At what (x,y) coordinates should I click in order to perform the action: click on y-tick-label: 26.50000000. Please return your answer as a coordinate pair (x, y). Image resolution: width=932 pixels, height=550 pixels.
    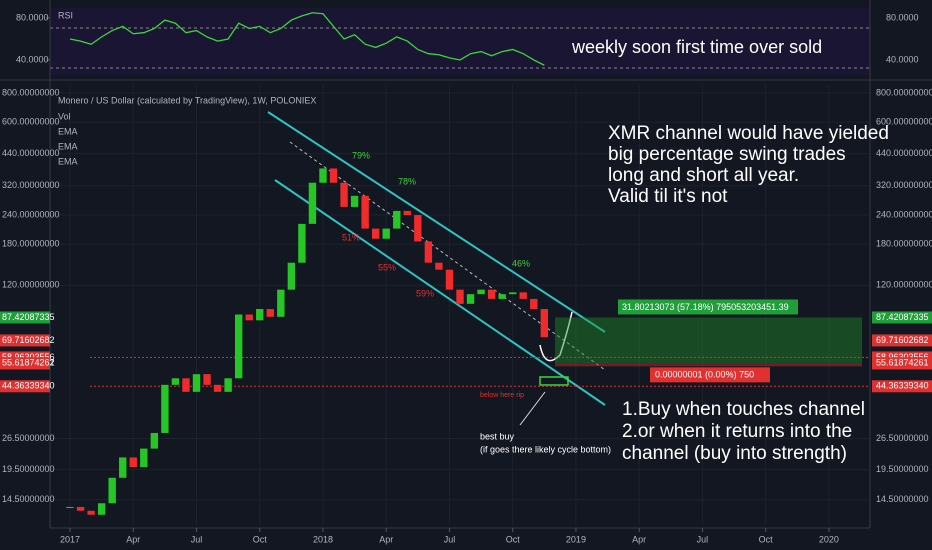
    Looking at the image, I should click on (902, 438).